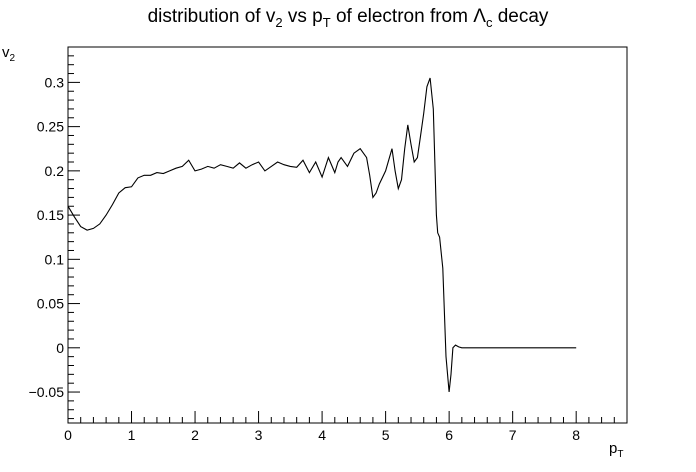 The height and width of the screenshot is (472, 696). I want to click on title-part3: of electron from, so click(402, 16).